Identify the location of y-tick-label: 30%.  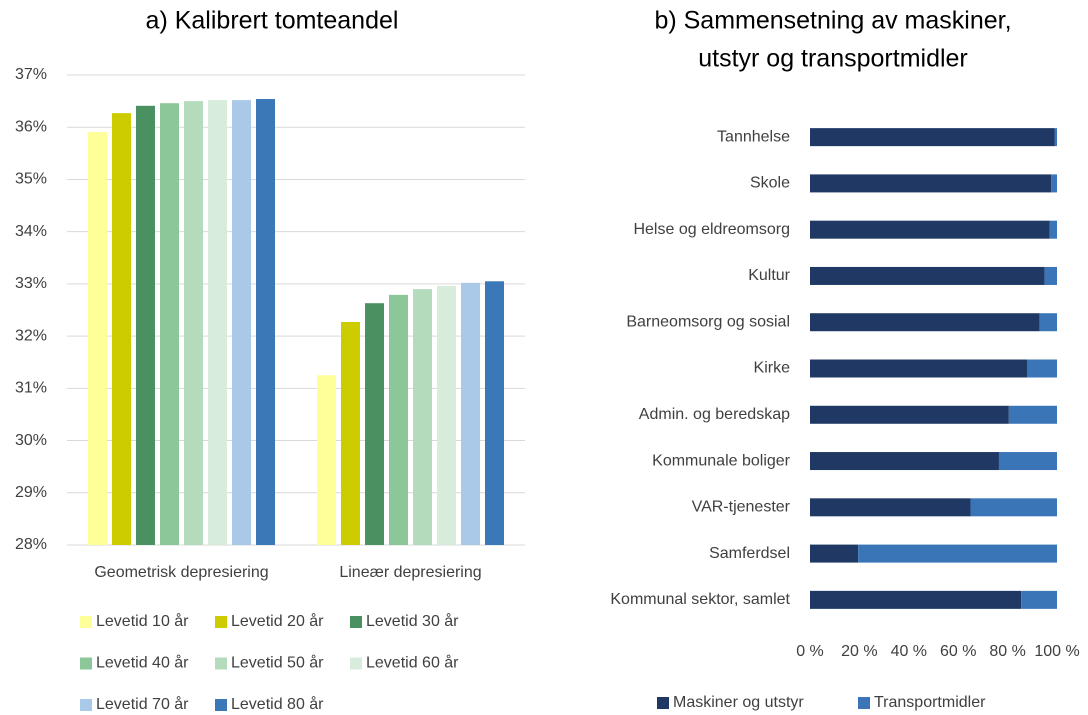
(31, 440).